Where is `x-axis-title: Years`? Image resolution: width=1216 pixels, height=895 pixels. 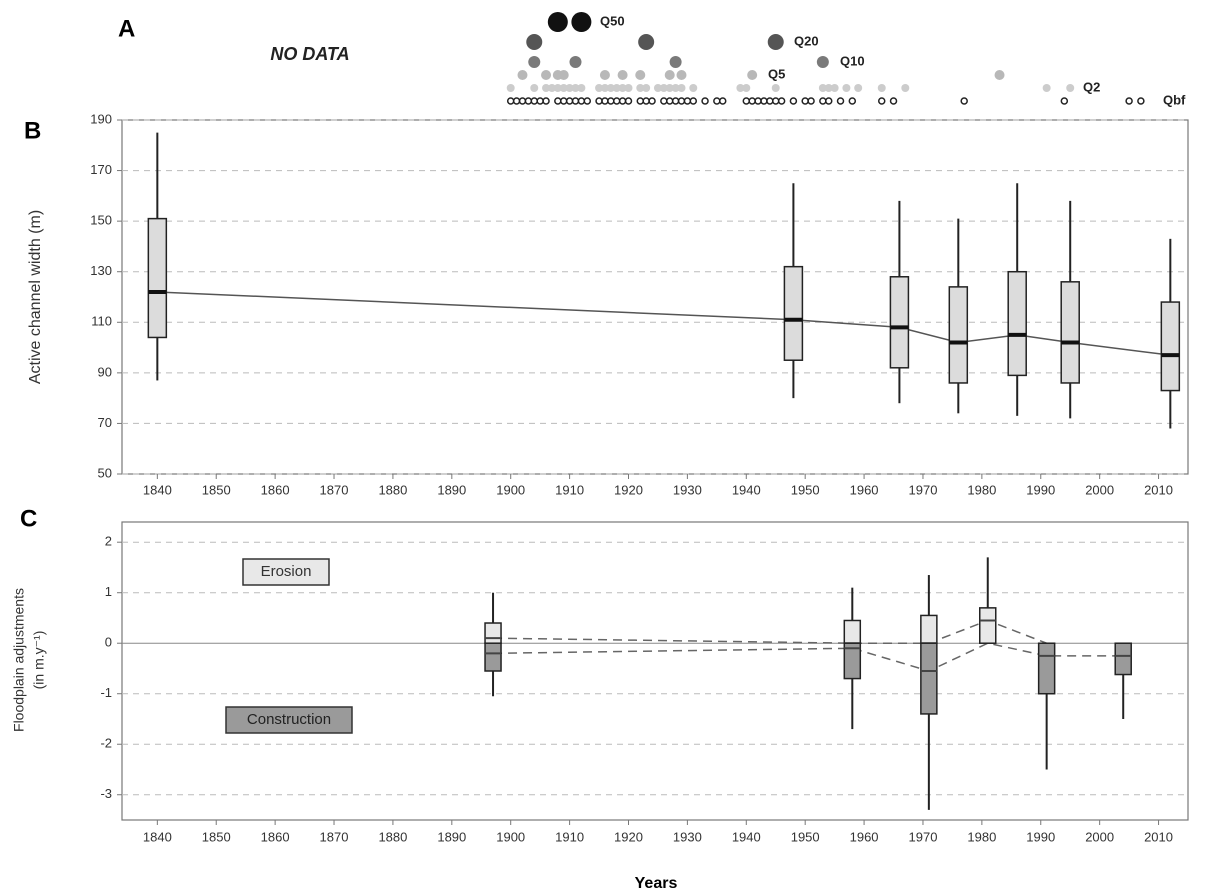 x-axis-title: Years is located at coordinates (656, 883).